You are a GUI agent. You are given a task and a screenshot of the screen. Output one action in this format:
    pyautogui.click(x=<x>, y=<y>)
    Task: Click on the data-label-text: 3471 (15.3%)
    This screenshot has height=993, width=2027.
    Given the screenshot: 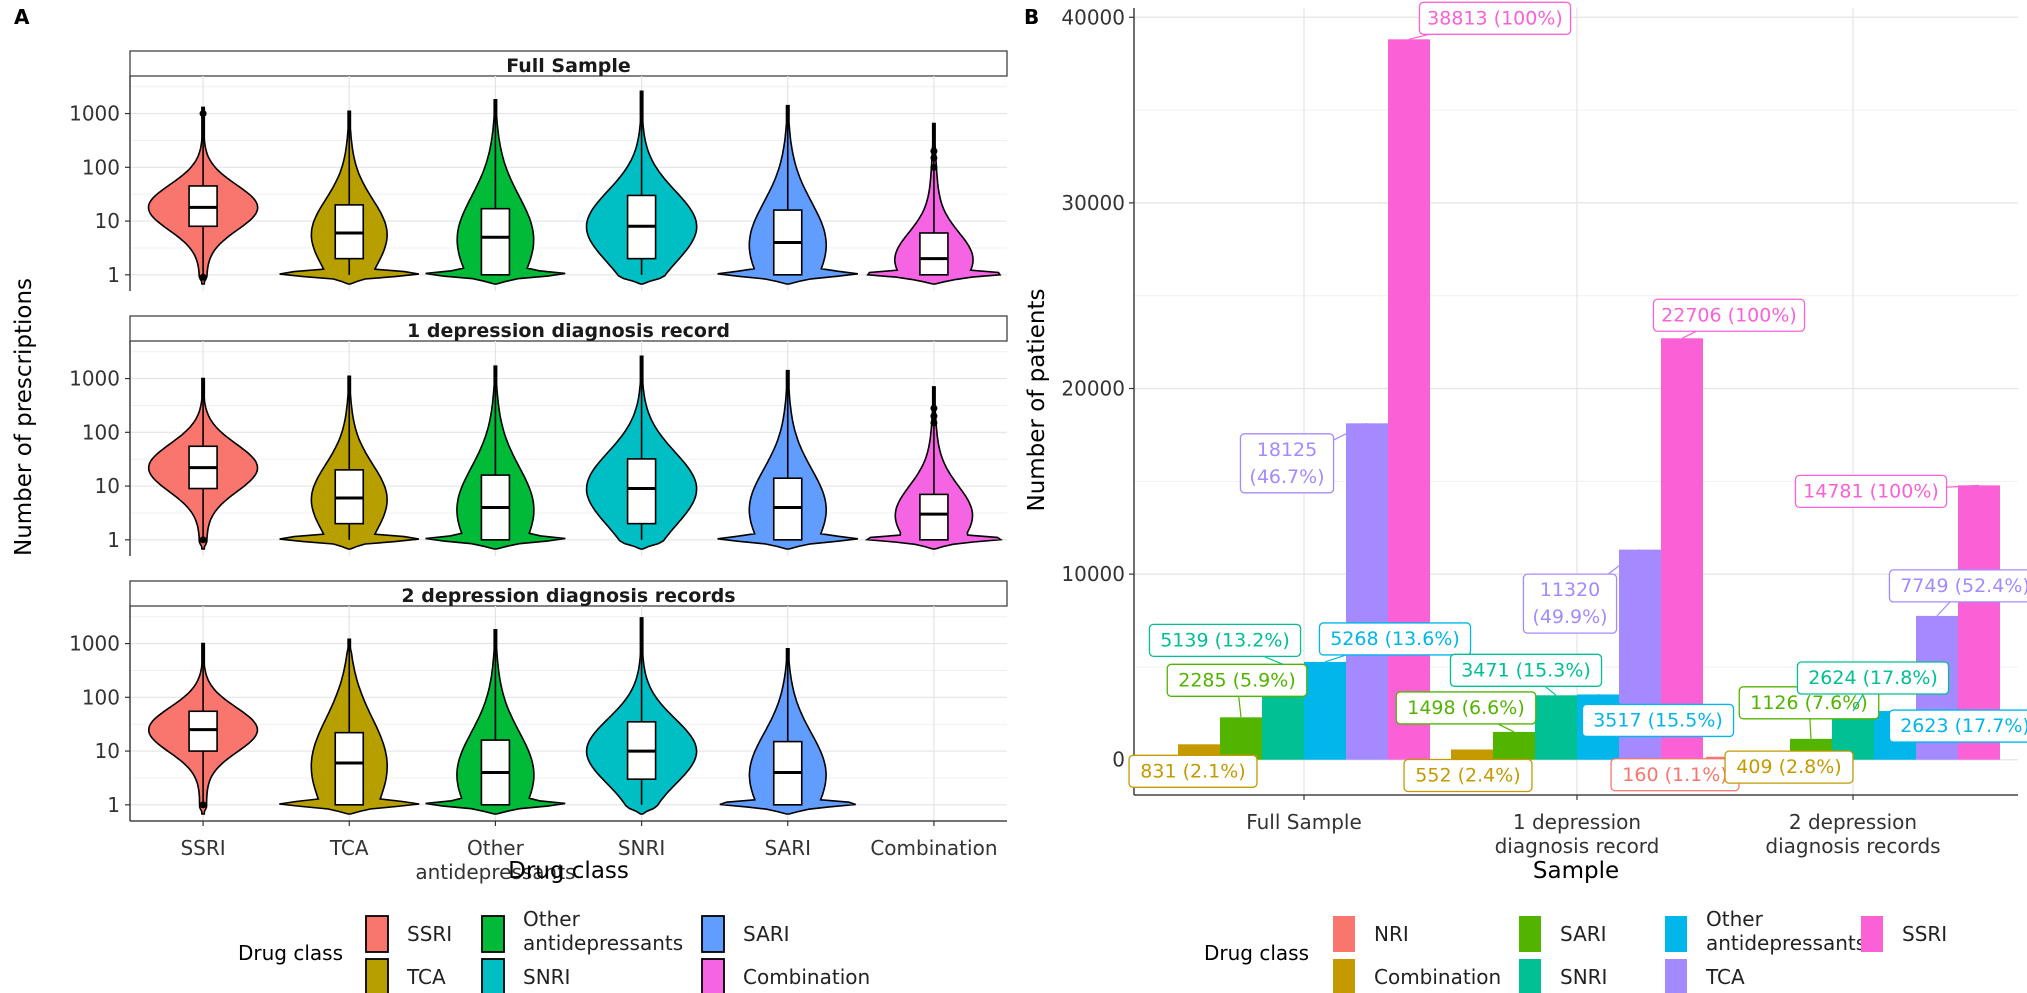 What is the action you would take?
    pyautogui.click(x=1526, y=670)
    